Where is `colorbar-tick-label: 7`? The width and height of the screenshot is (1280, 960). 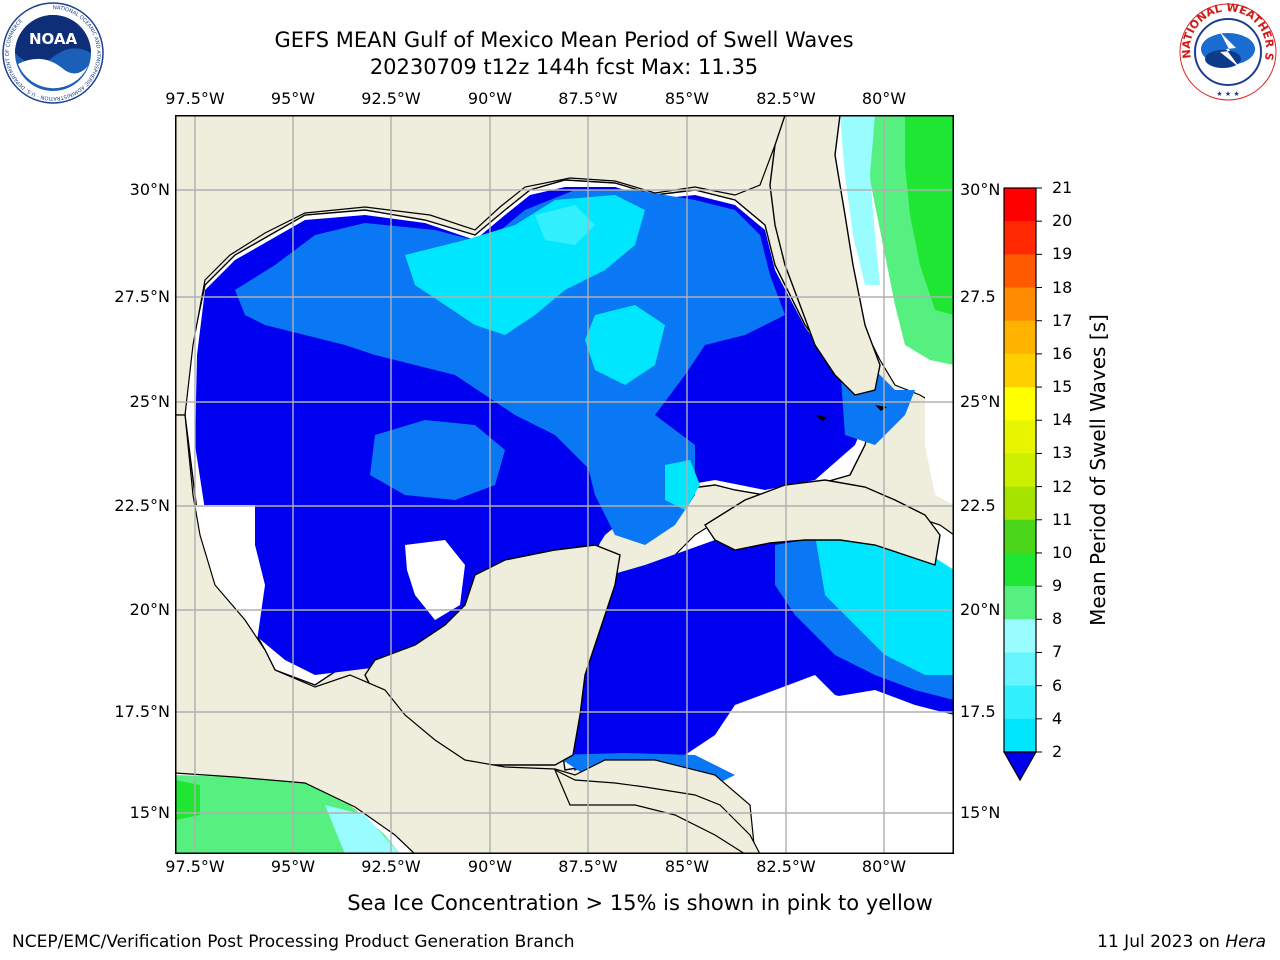
colorbar-tick-label: 7 is located at coordinates (1057, 652).